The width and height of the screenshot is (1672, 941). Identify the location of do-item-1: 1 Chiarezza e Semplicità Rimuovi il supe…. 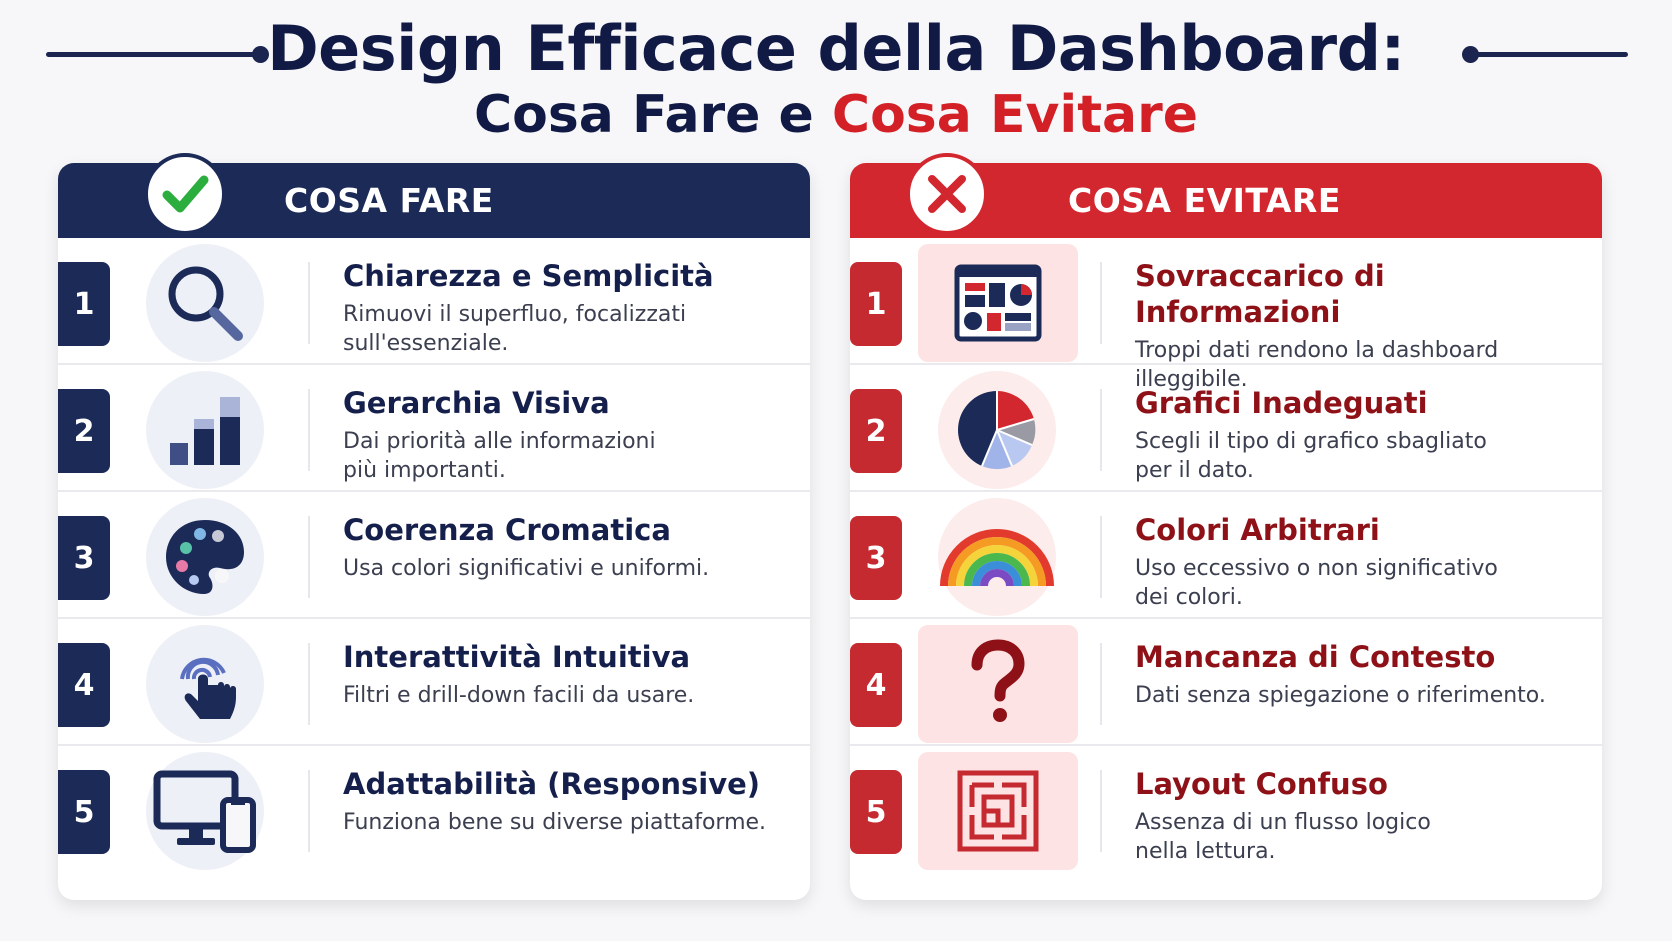
(434, 301).